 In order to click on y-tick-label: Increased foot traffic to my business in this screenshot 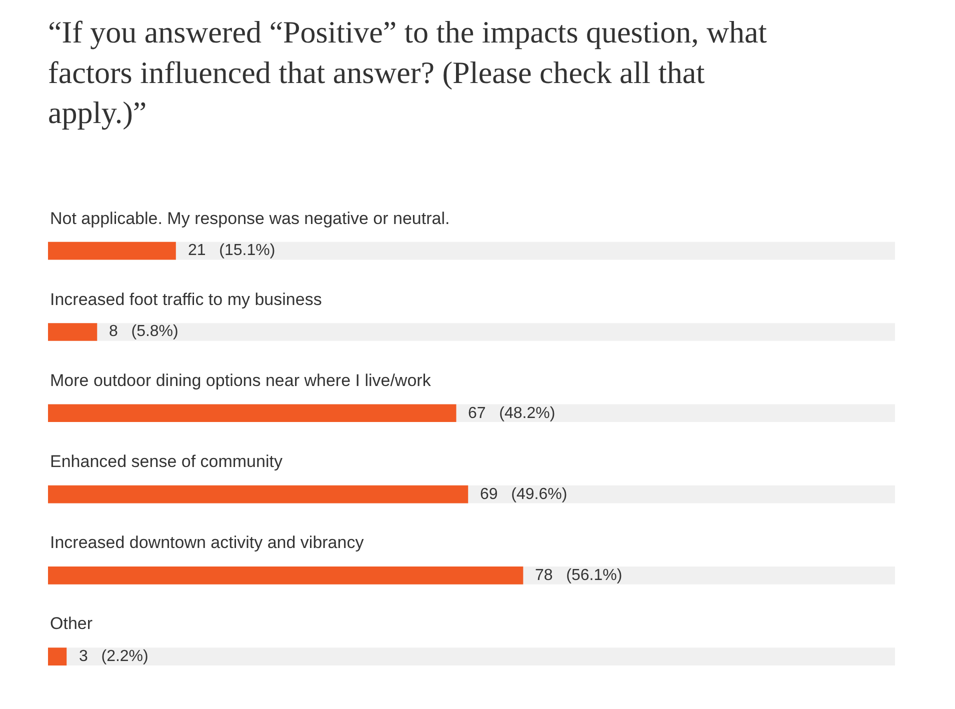, I will do `click(186, 299)`.